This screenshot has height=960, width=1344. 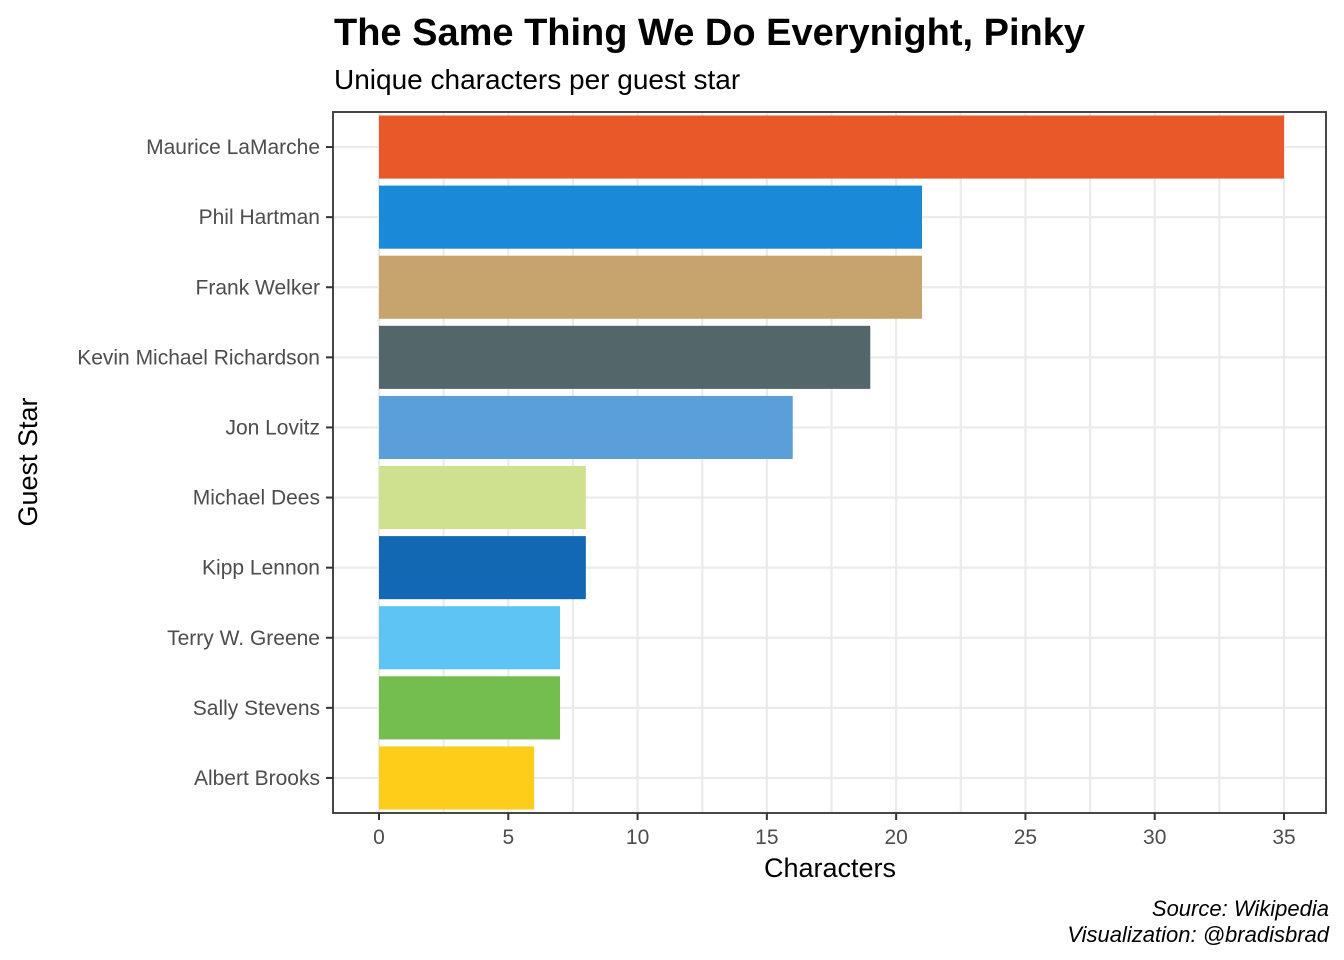 I want to click on chart-title: The Same Thing We Do Everynight, Pinky, so click(x=709, y=33).